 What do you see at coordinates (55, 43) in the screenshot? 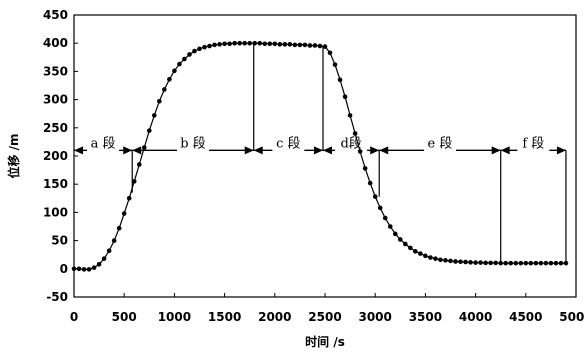
I see `y-tick-label: 400` at bounding box center [55, 43].